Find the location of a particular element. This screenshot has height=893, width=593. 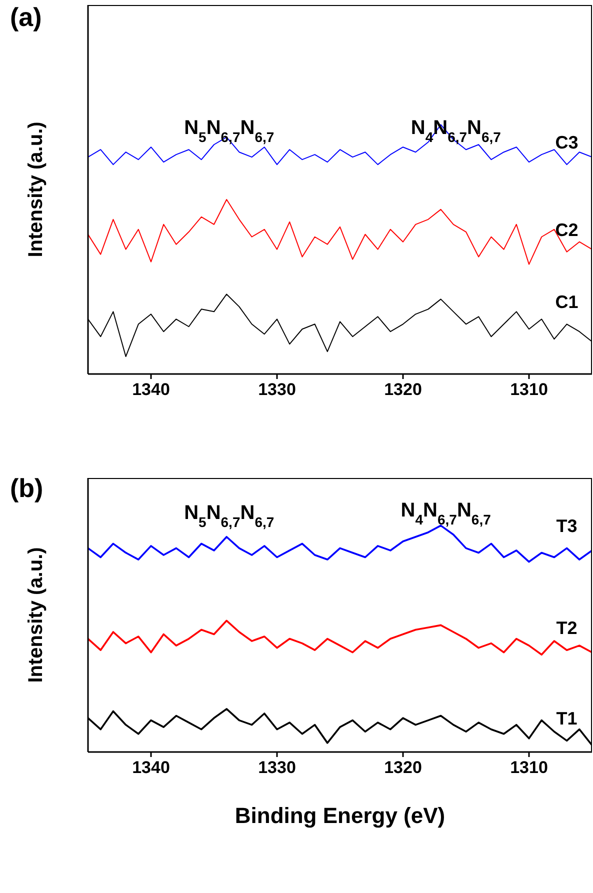

series-label: T3 is located at coordinates (567, 526).